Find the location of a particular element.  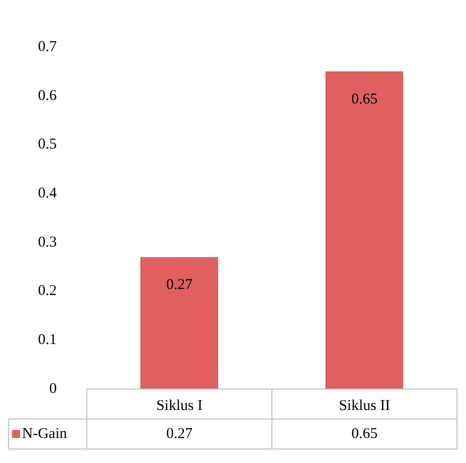

y-tick-label: 0.1 is located at coordinates (47, 340).